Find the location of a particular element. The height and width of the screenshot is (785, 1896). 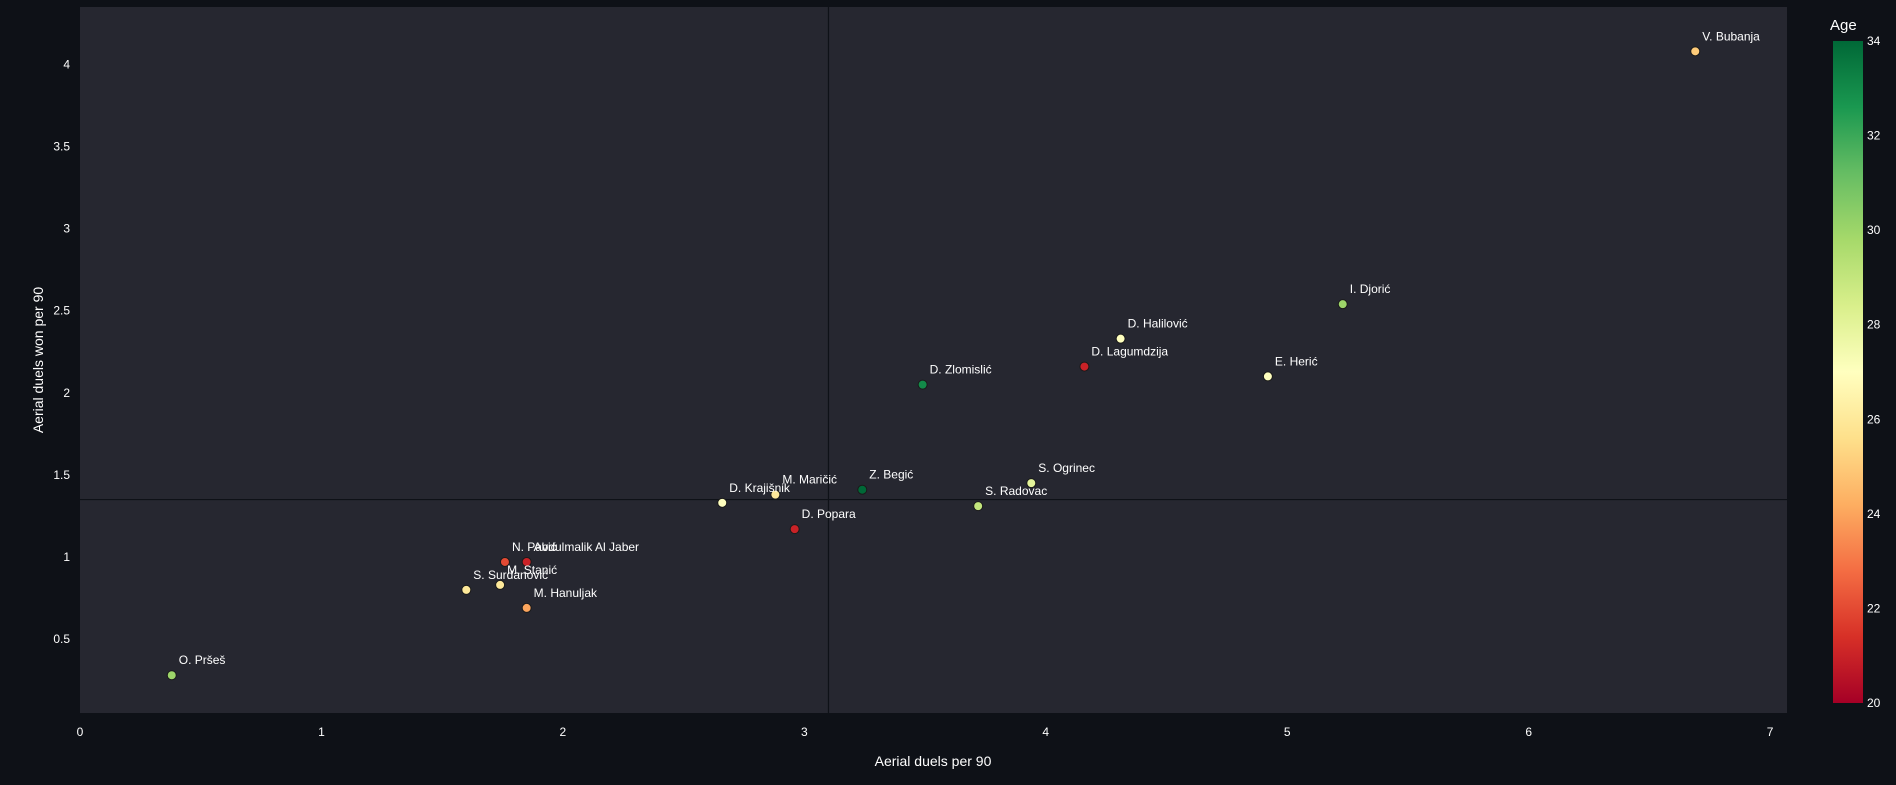

x-axis-label: Aerial duels per 90 is located at coordinates (933, 761).